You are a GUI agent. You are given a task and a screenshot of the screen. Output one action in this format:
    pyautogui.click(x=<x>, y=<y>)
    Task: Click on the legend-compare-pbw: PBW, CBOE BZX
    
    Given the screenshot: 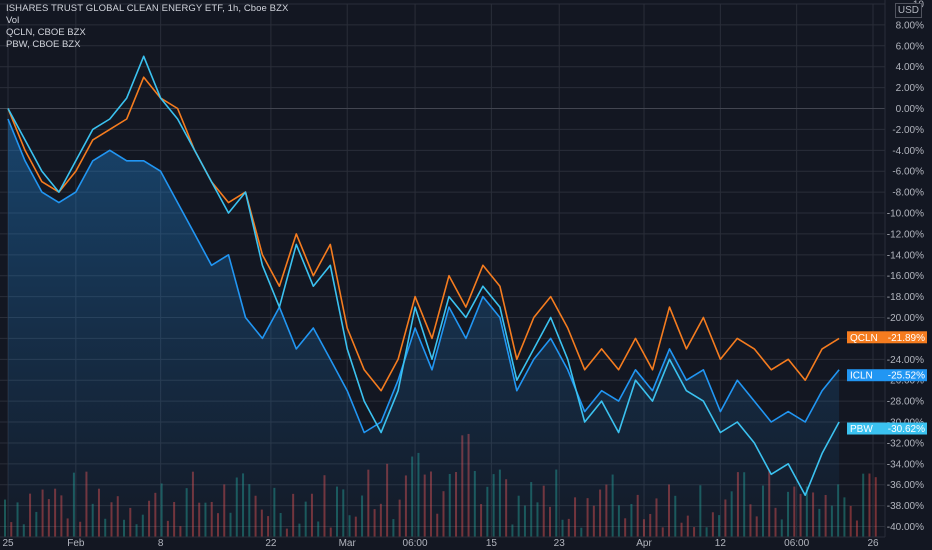 What is the action you would take?
    pyautogui.click(x=43, y=44)
    